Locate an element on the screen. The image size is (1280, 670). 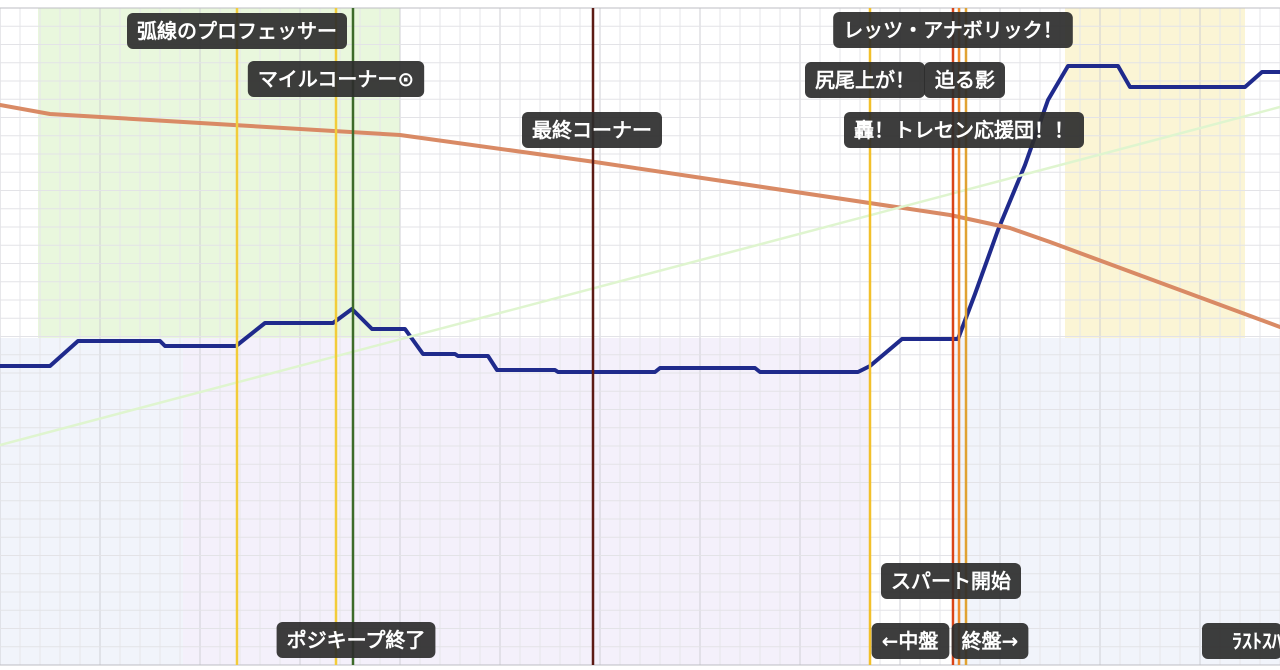
event-label: レッツ・アナボリック！ is located at coordinates (953, 30).